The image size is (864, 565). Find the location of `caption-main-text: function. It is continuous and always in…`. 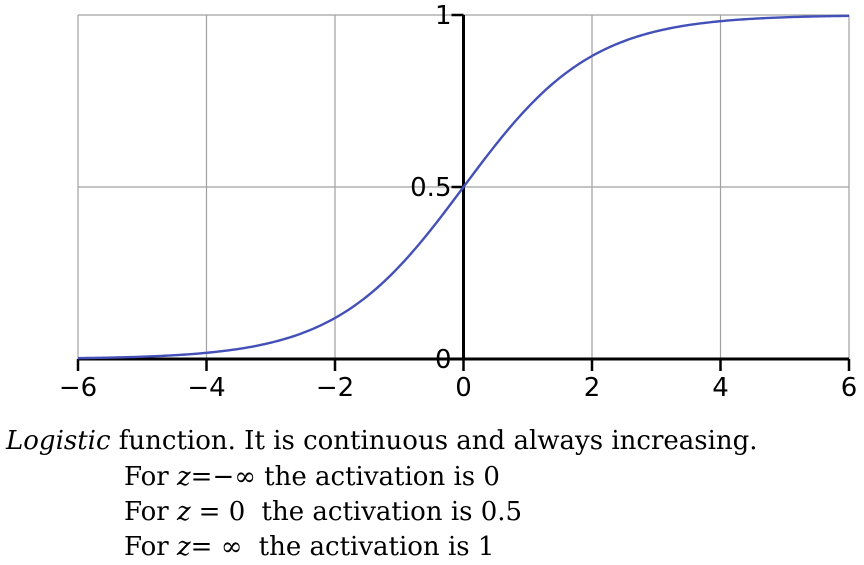

caption-main-text: function. It is continuous and always in… is located at coordinates (434, 441).